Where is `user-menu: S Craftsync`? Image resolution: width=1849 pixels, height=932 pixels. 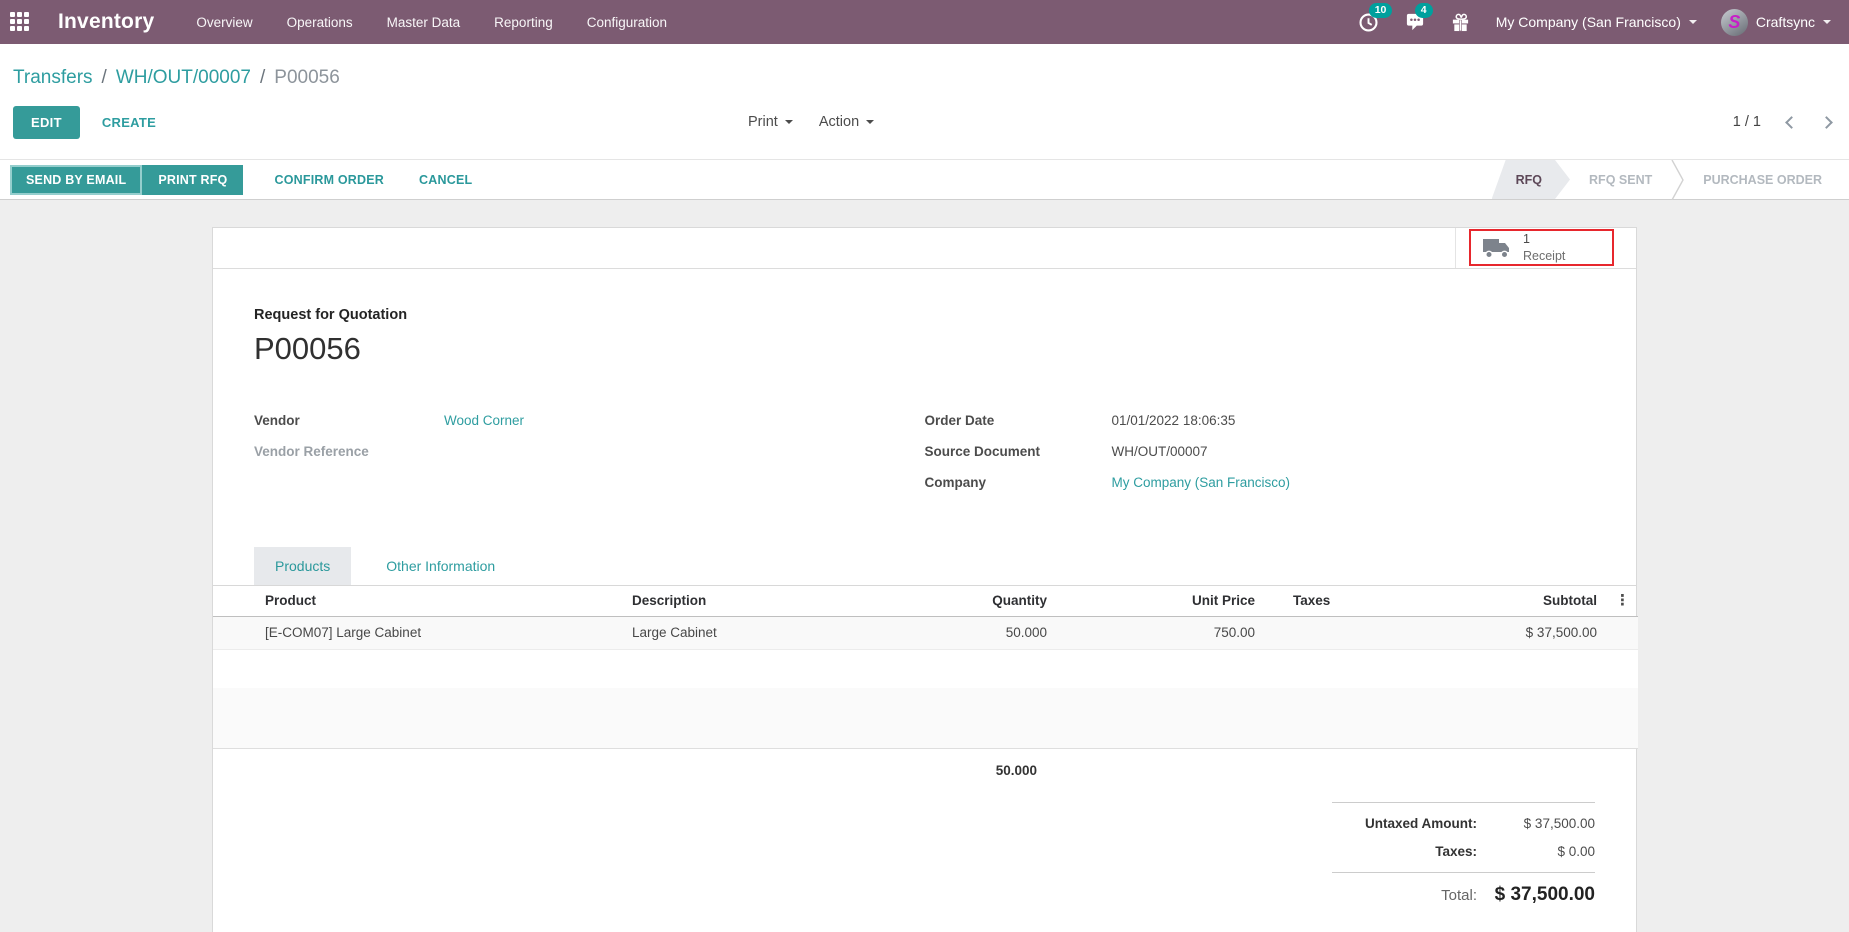
user-menu: S Craftsync is located at coordinates (1775, 22).